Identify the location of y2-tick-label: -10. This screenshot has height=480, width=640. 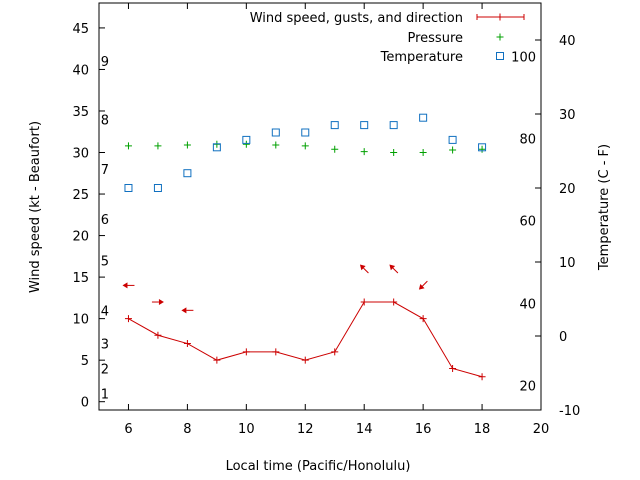
(569, 411).